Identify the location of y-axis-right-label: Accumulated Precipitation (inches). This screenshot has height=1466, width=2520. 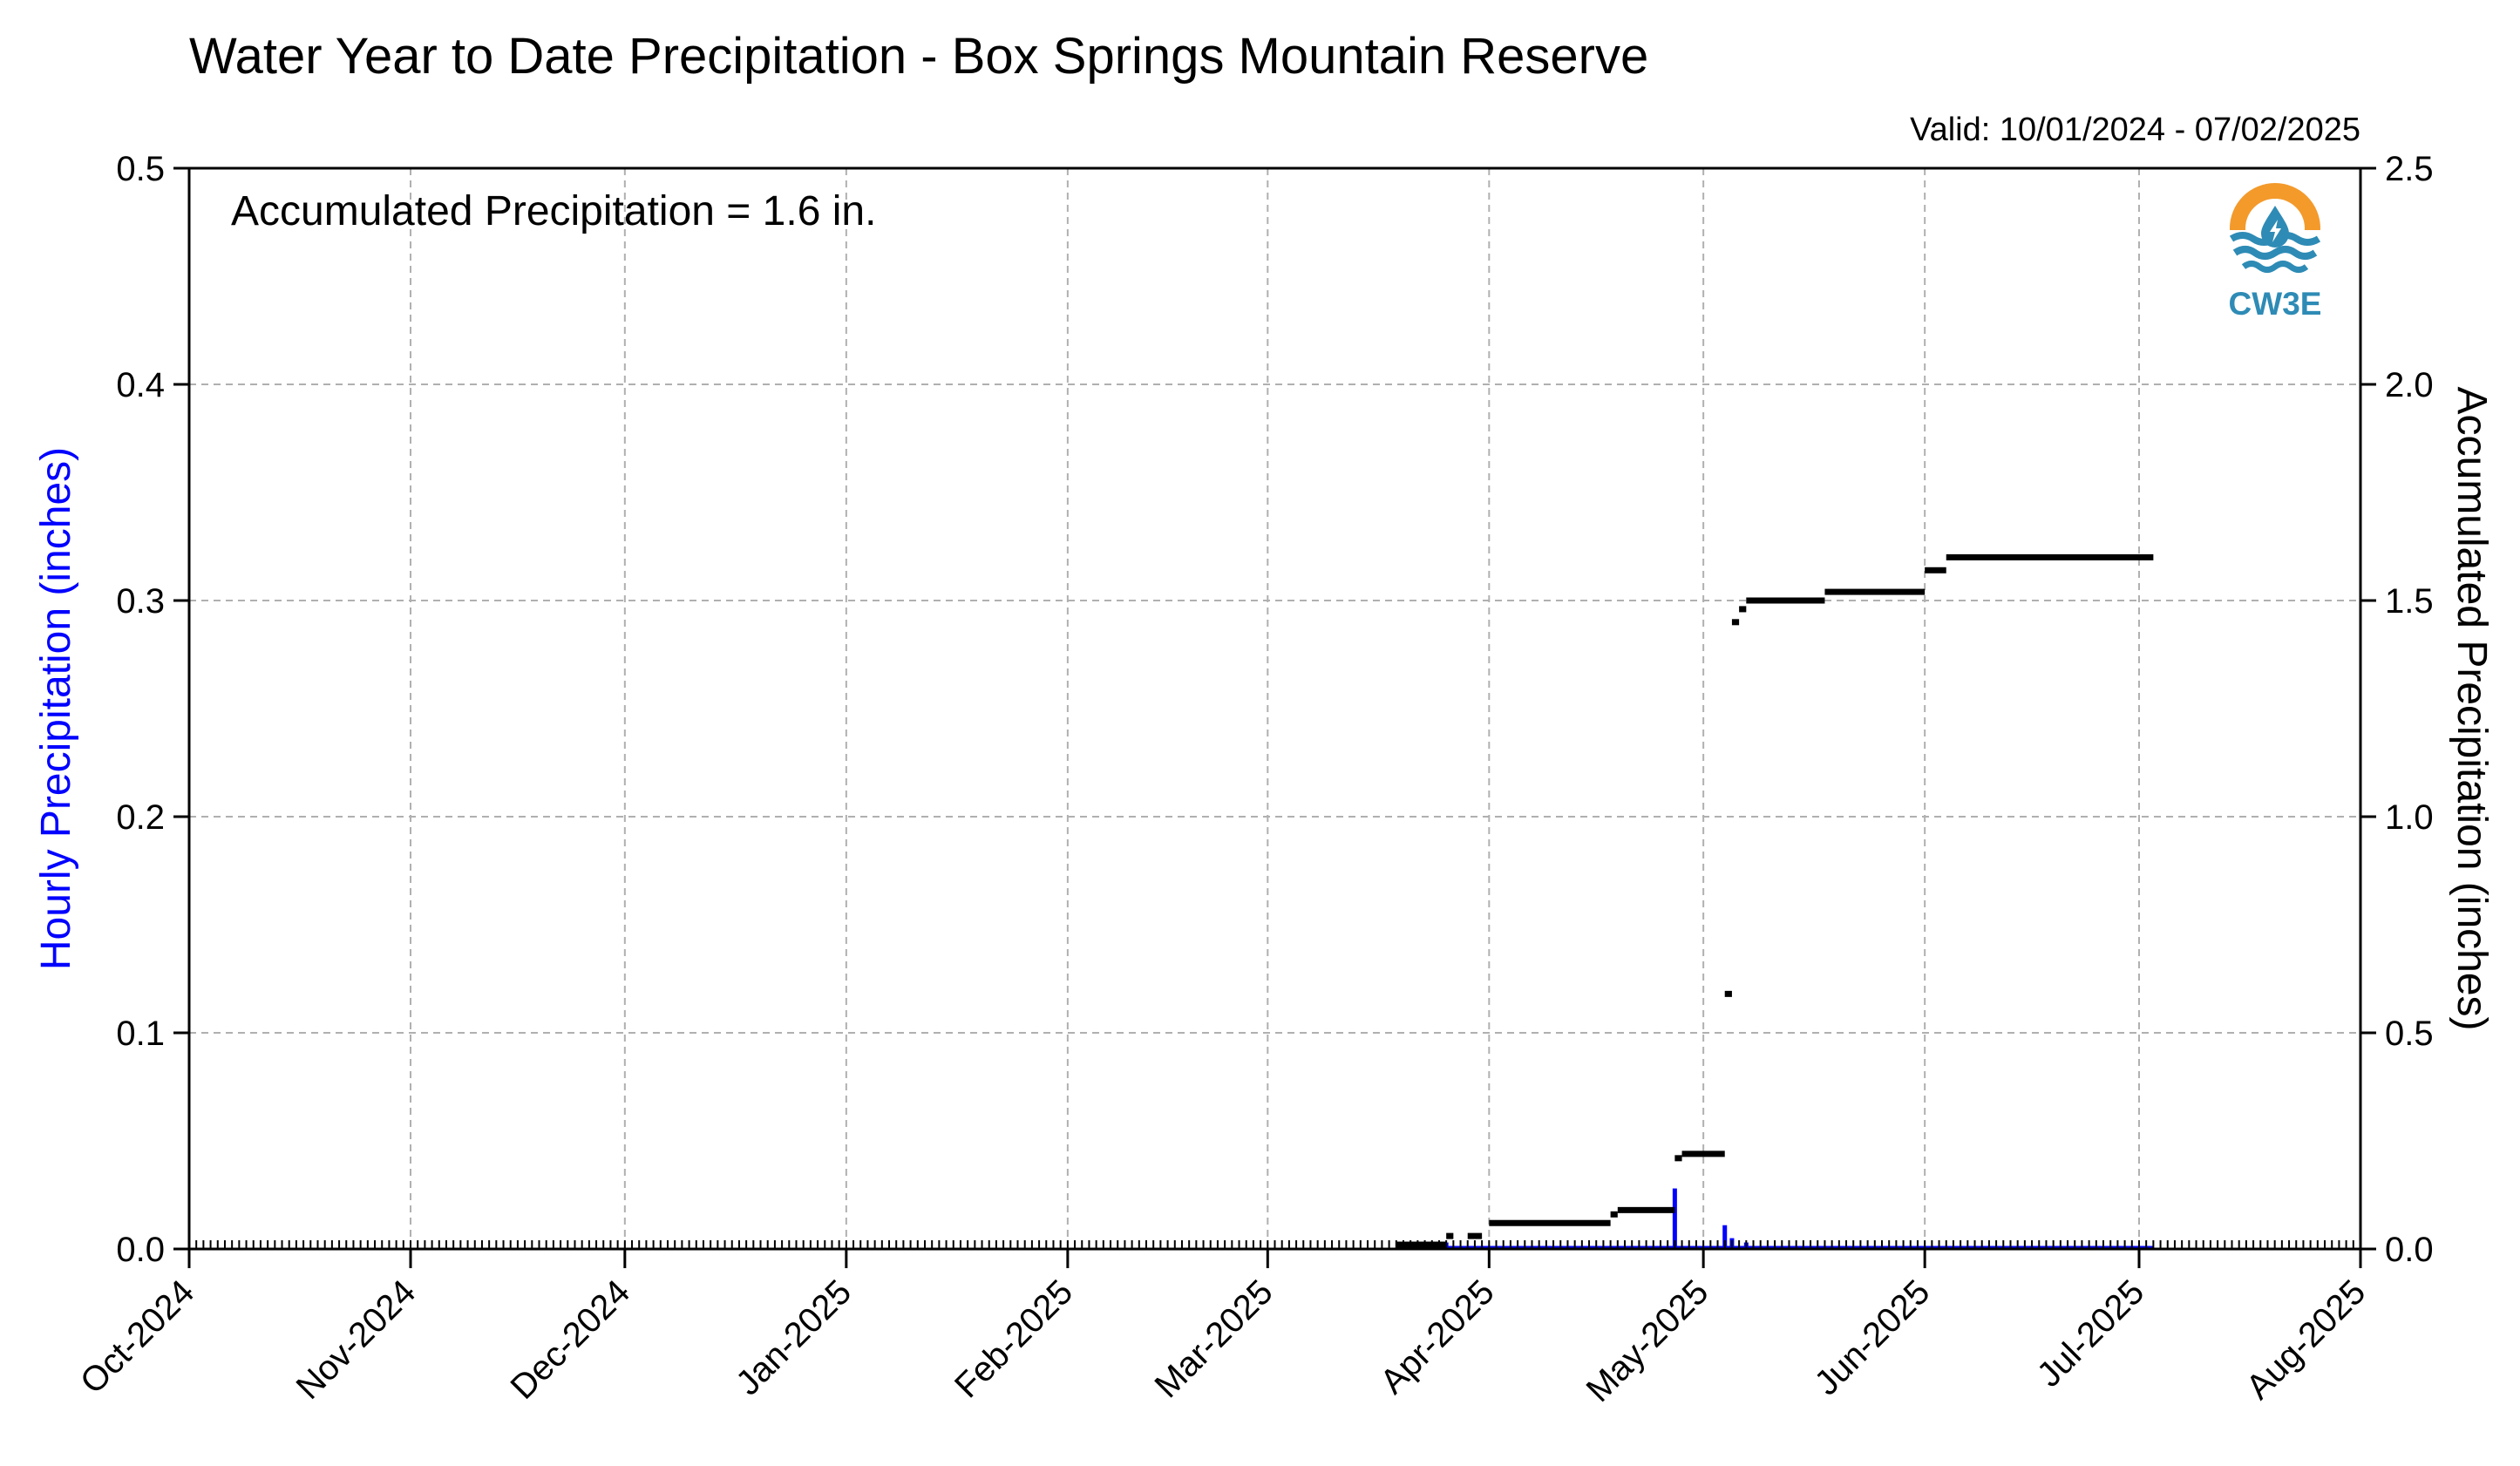
(2472, 708).